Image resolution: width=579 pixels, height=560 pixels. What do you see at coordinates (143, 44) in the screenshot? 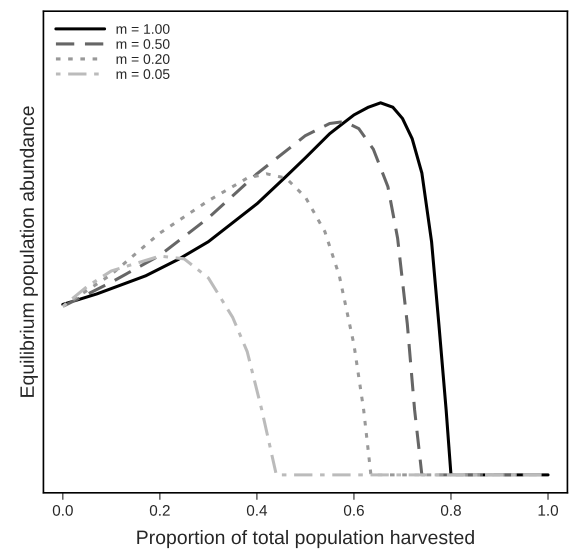
I see `legend-label: m = 0.50` at bounding box center [143, 44].